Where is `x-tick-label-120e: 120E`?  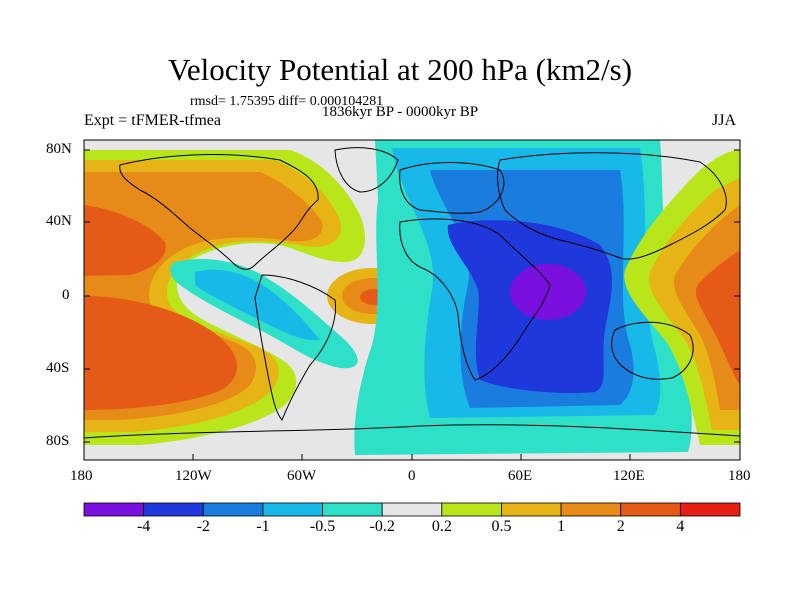 x-tick-label-120e: 120E is located at coordinates (629, 476).